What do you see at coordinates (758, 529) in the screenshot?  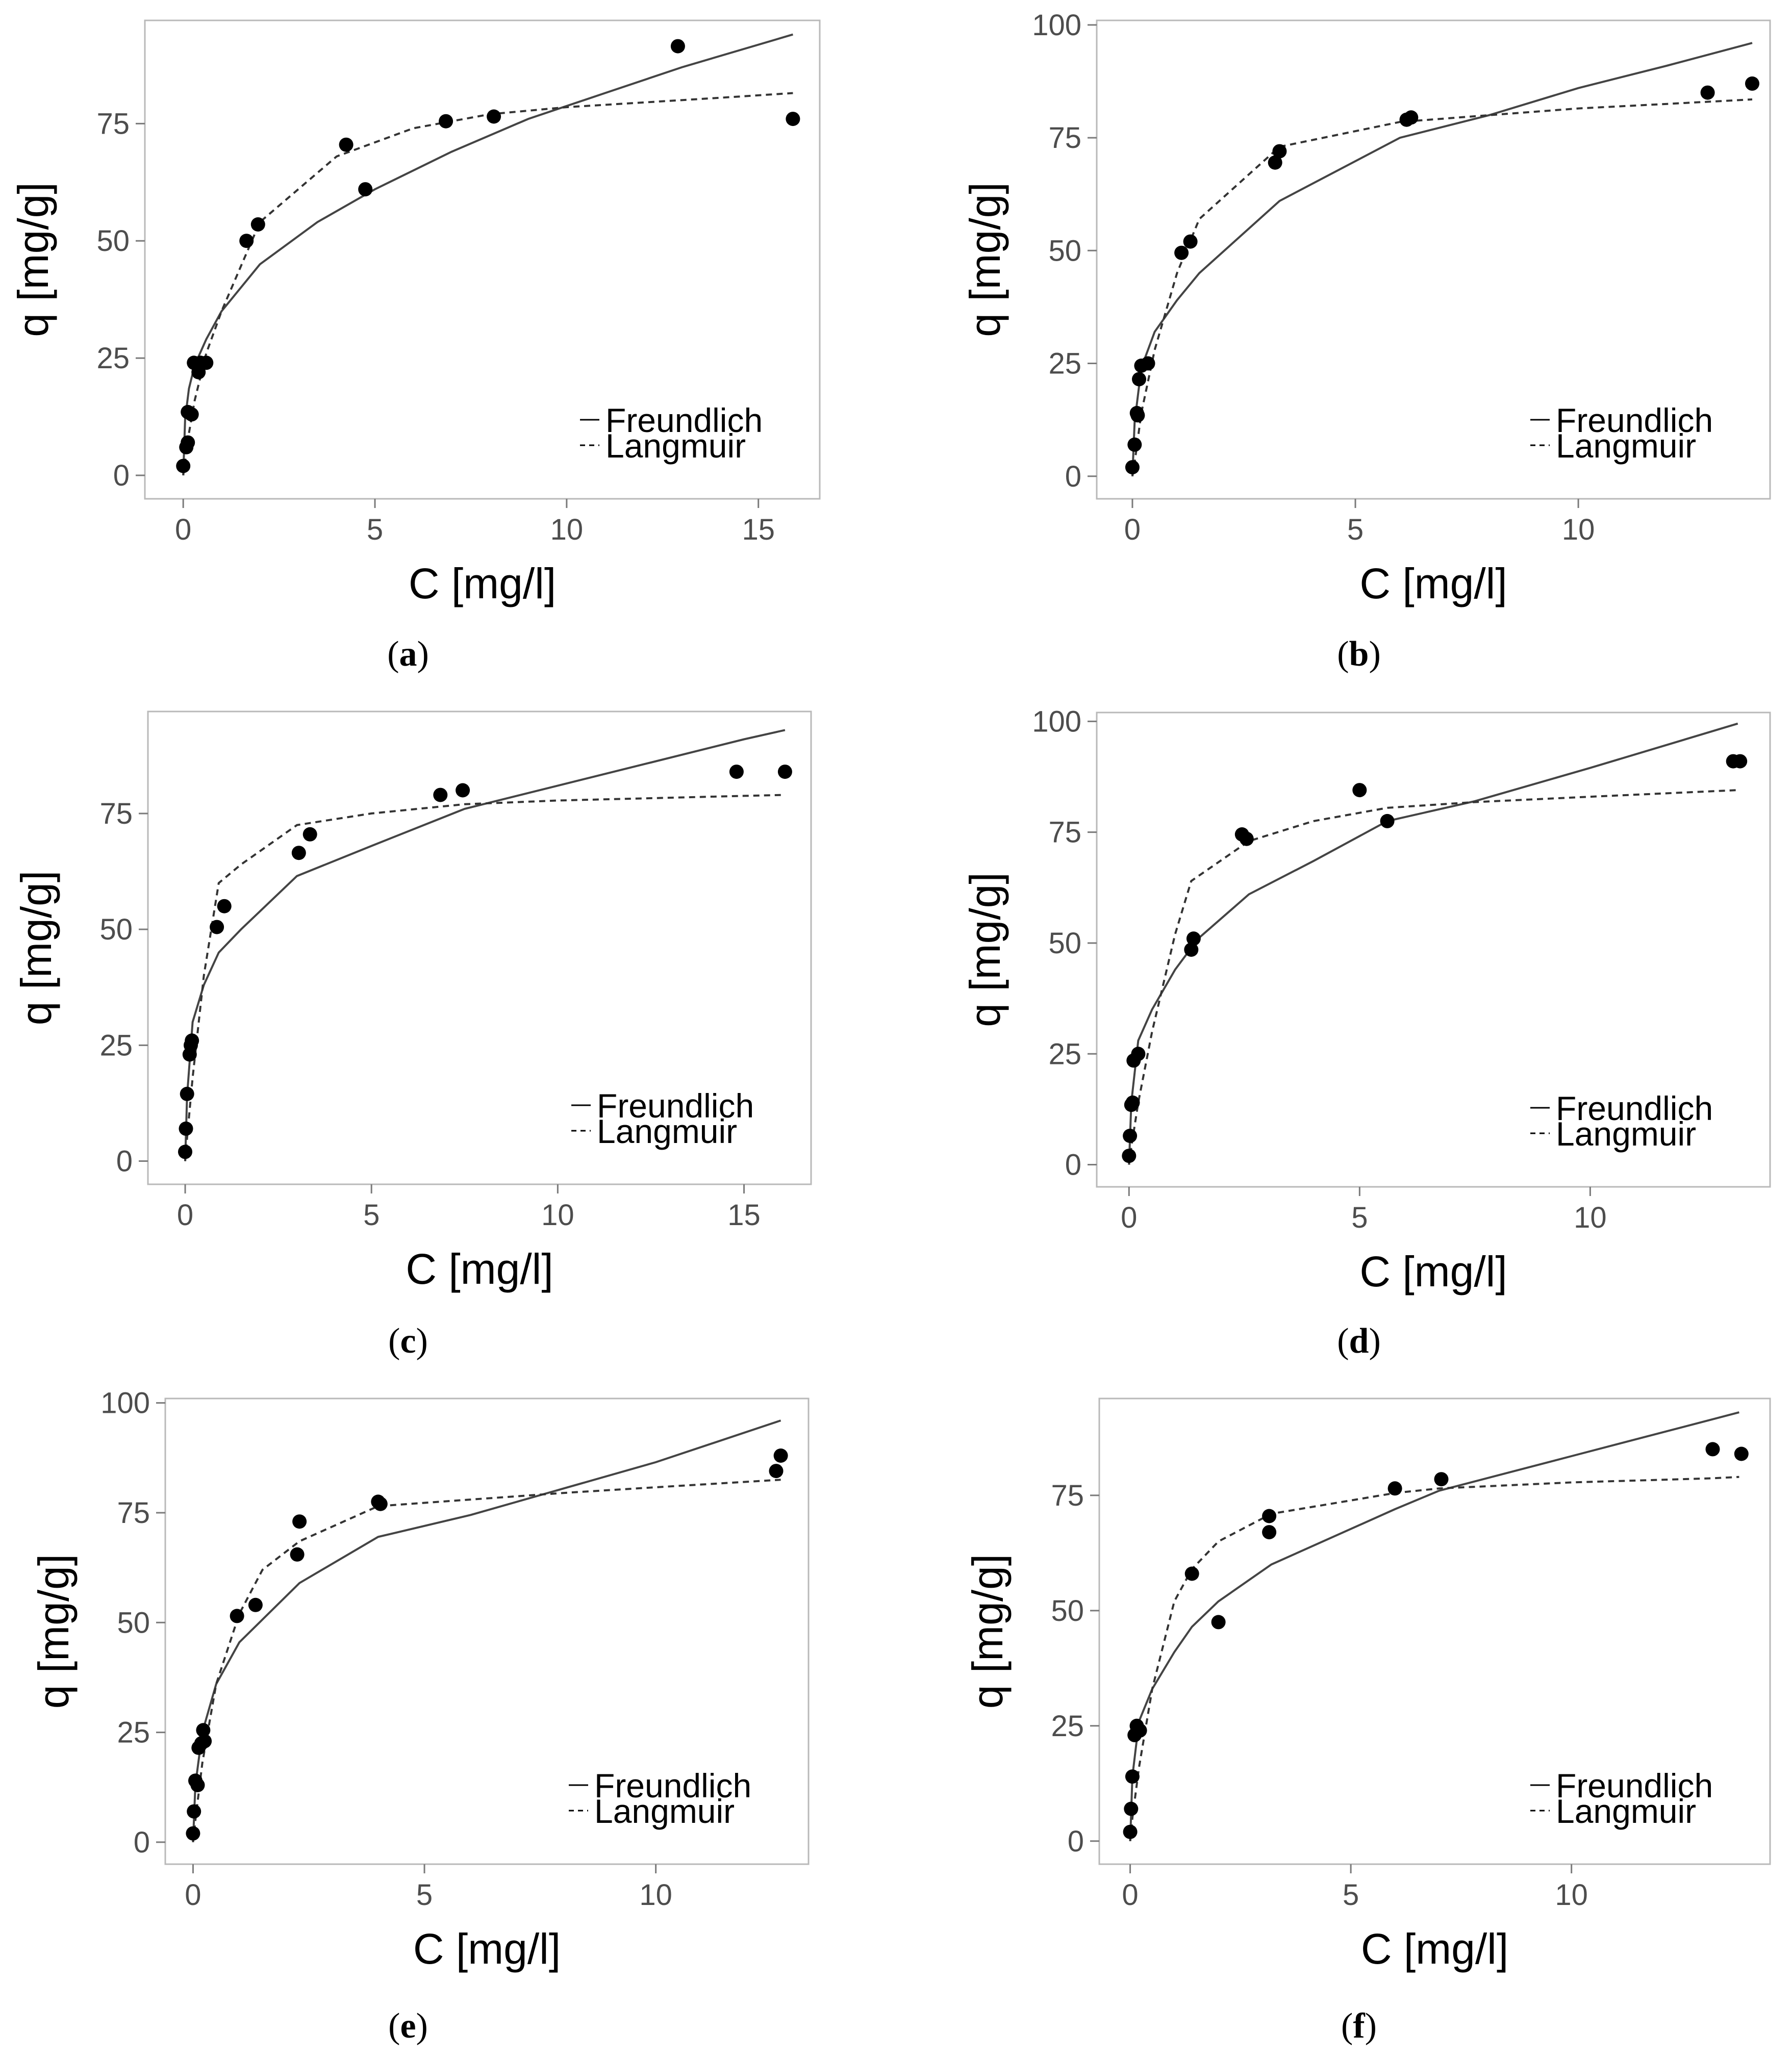 I see `x-tick-label: 15` at bounding box center [758, 529].